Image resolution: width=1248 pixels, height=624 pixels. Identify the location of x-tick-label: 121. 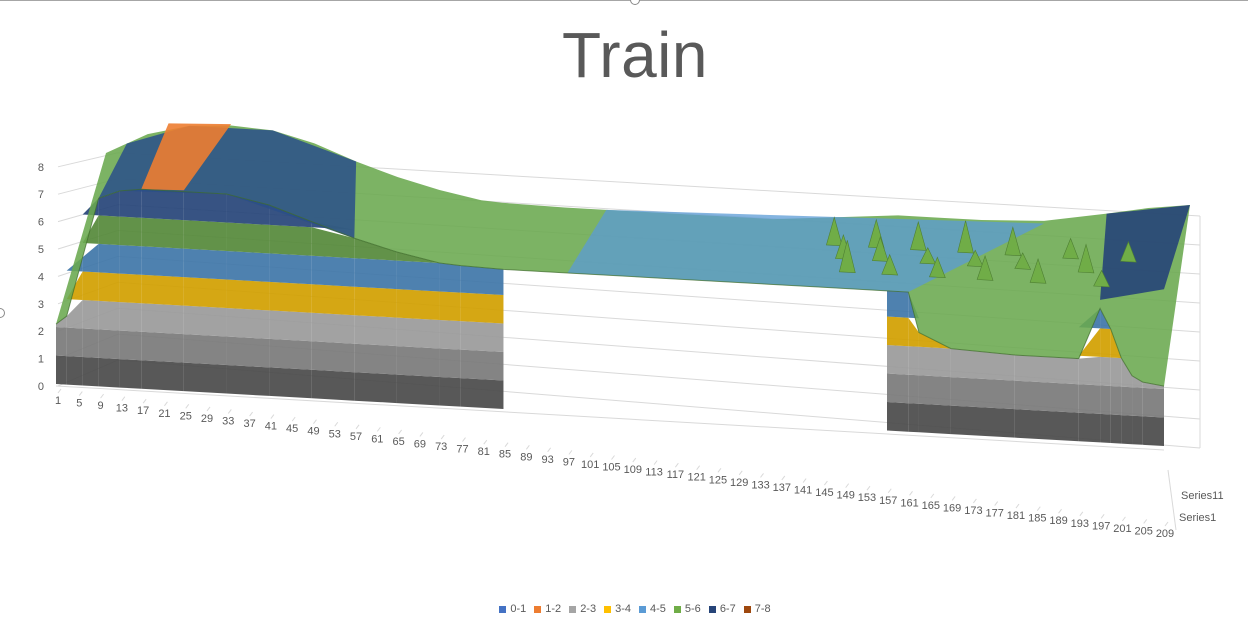
(696, 478).